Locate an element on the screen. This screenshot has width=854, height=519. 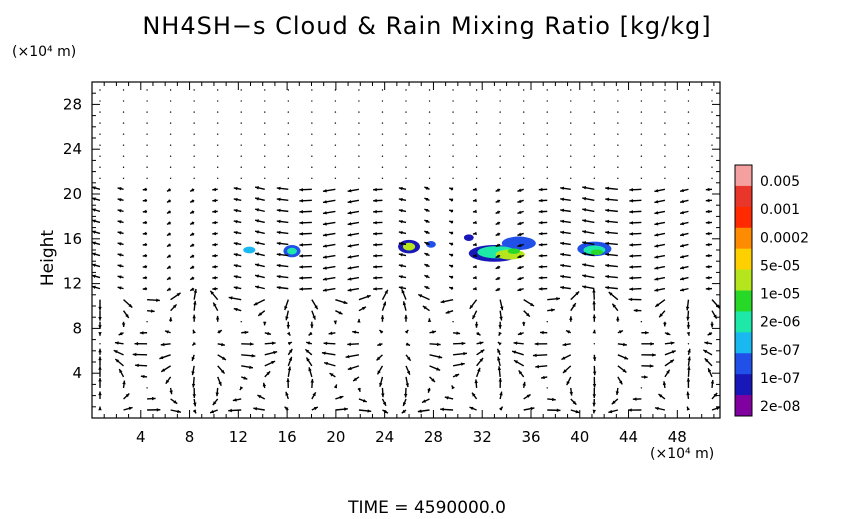
x-tick-label: 44 is located at coordinates (628, 437).